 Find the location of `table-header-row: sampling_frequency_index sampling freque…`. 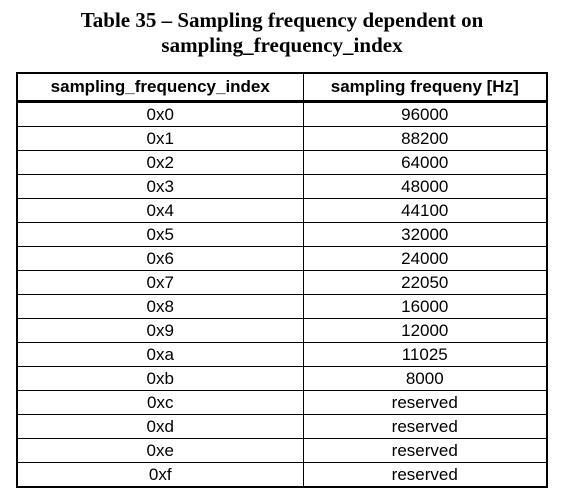

table-header-row: sampling_frequency_index sampling freque… is located at coordinates (282, 87).